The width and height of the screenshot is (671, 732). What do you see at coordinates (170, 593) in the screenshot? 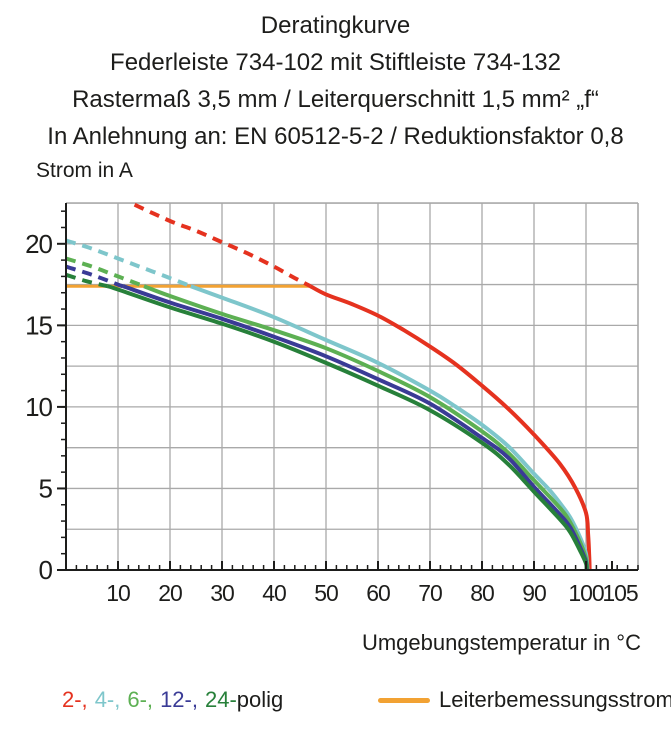
I see `x-tick-label: 20` at bounding box center [170, 593].